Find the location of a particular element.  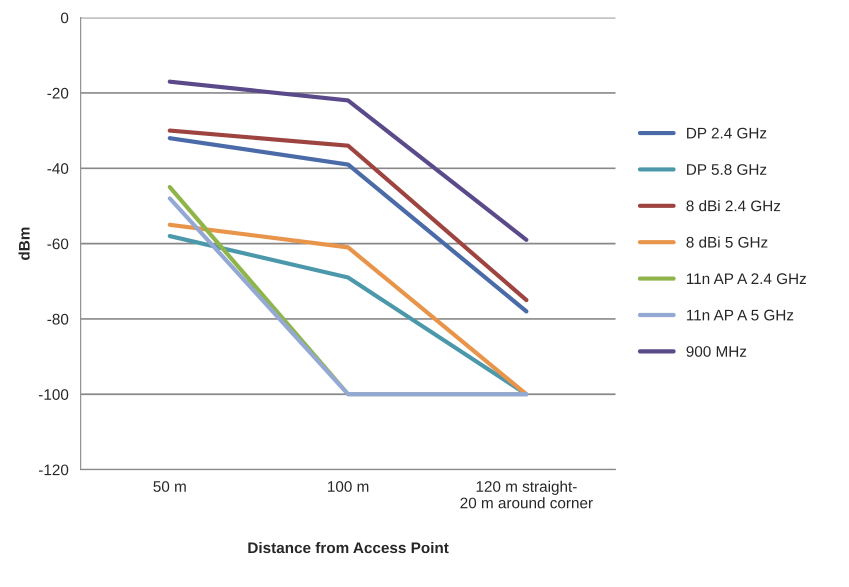

x-axis-title: Distance from Access Point is located at coordinates (348, 548).